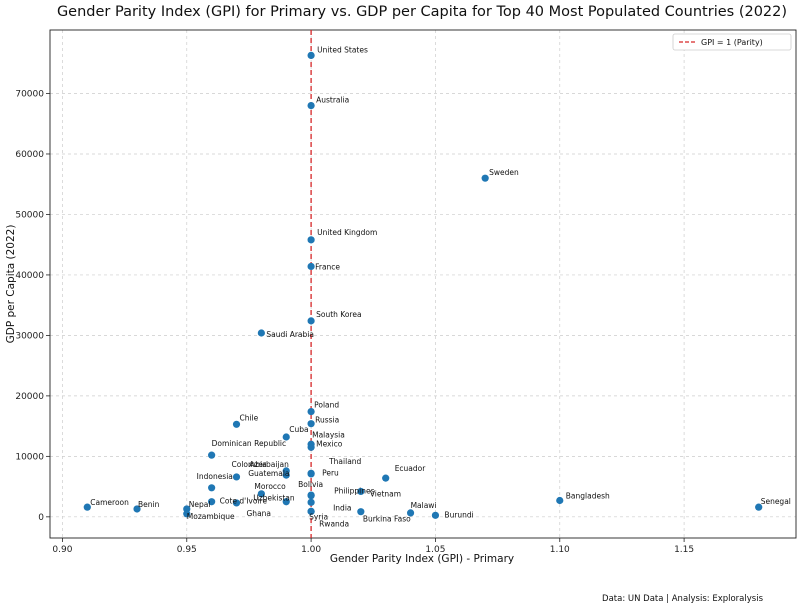 The width and height of the screenshot is (800, 609). Describe the element at coordinates (326, 405) in the screenshot. I see `point-label: Poland` at that location.